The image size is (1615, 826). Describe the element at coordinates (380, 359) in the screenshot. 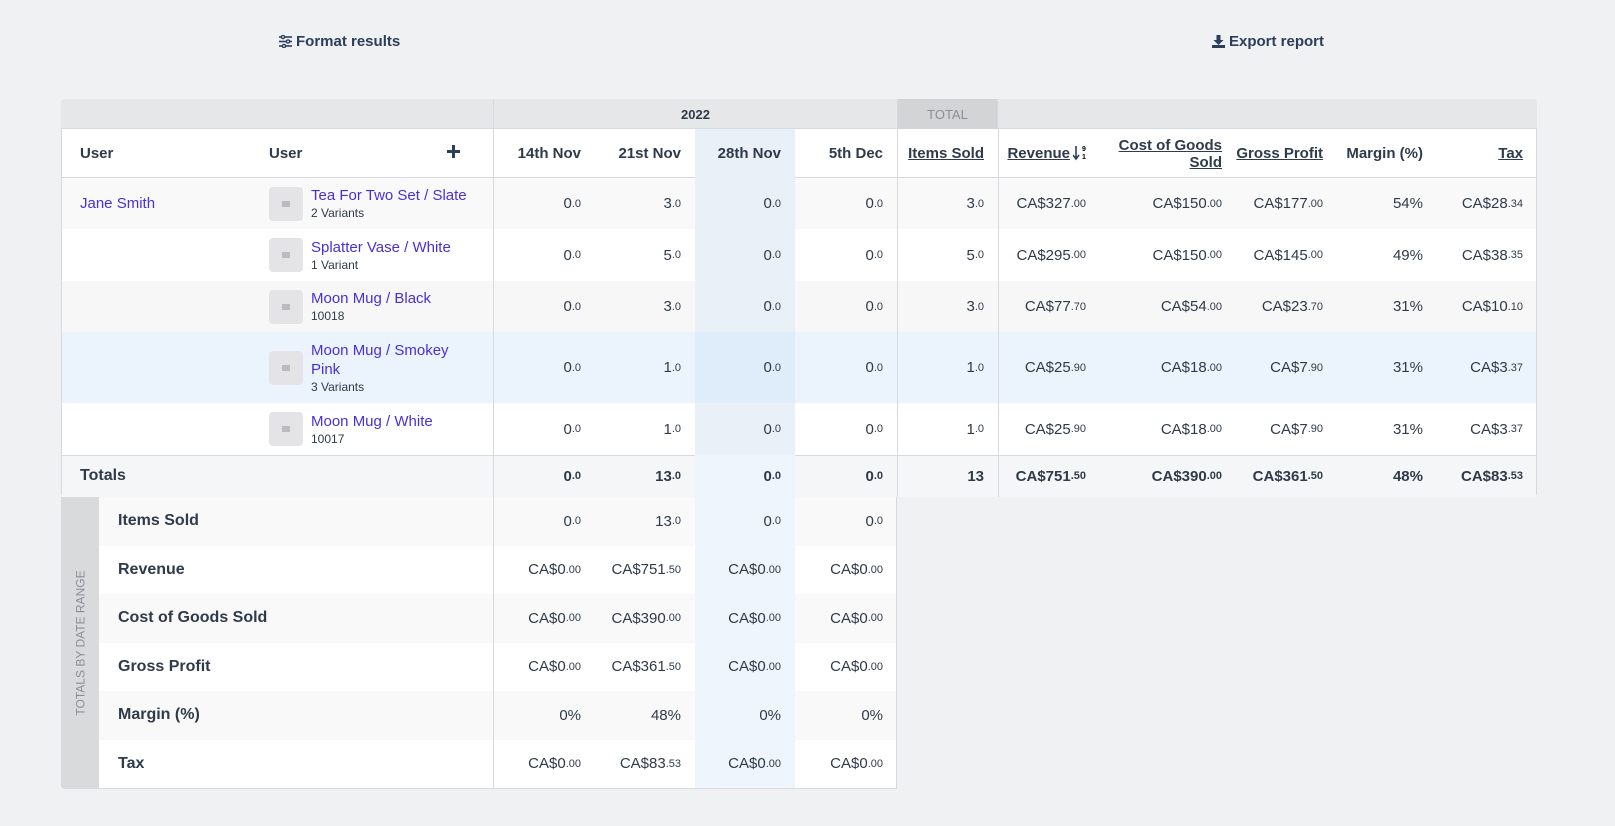

I see `product-title: Moon Mug / Smokey Pink` at that location.